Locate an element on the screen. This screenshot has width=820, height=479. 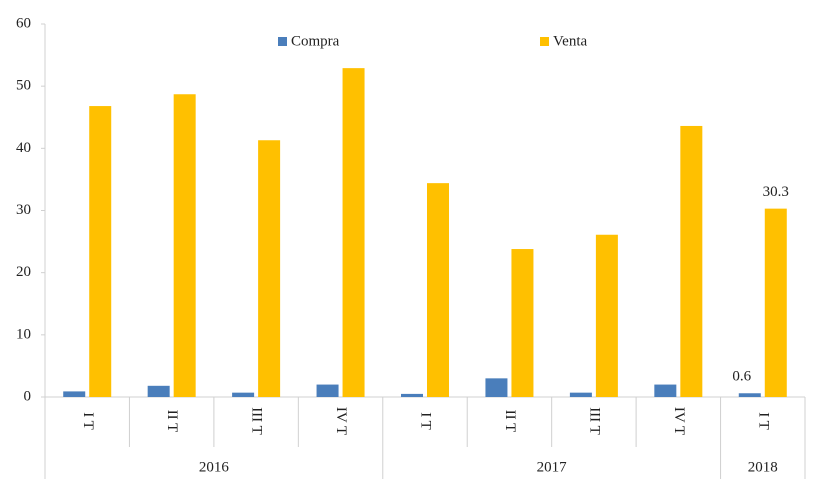
y-tick-label: 10 is located at coordinates (23, 334).